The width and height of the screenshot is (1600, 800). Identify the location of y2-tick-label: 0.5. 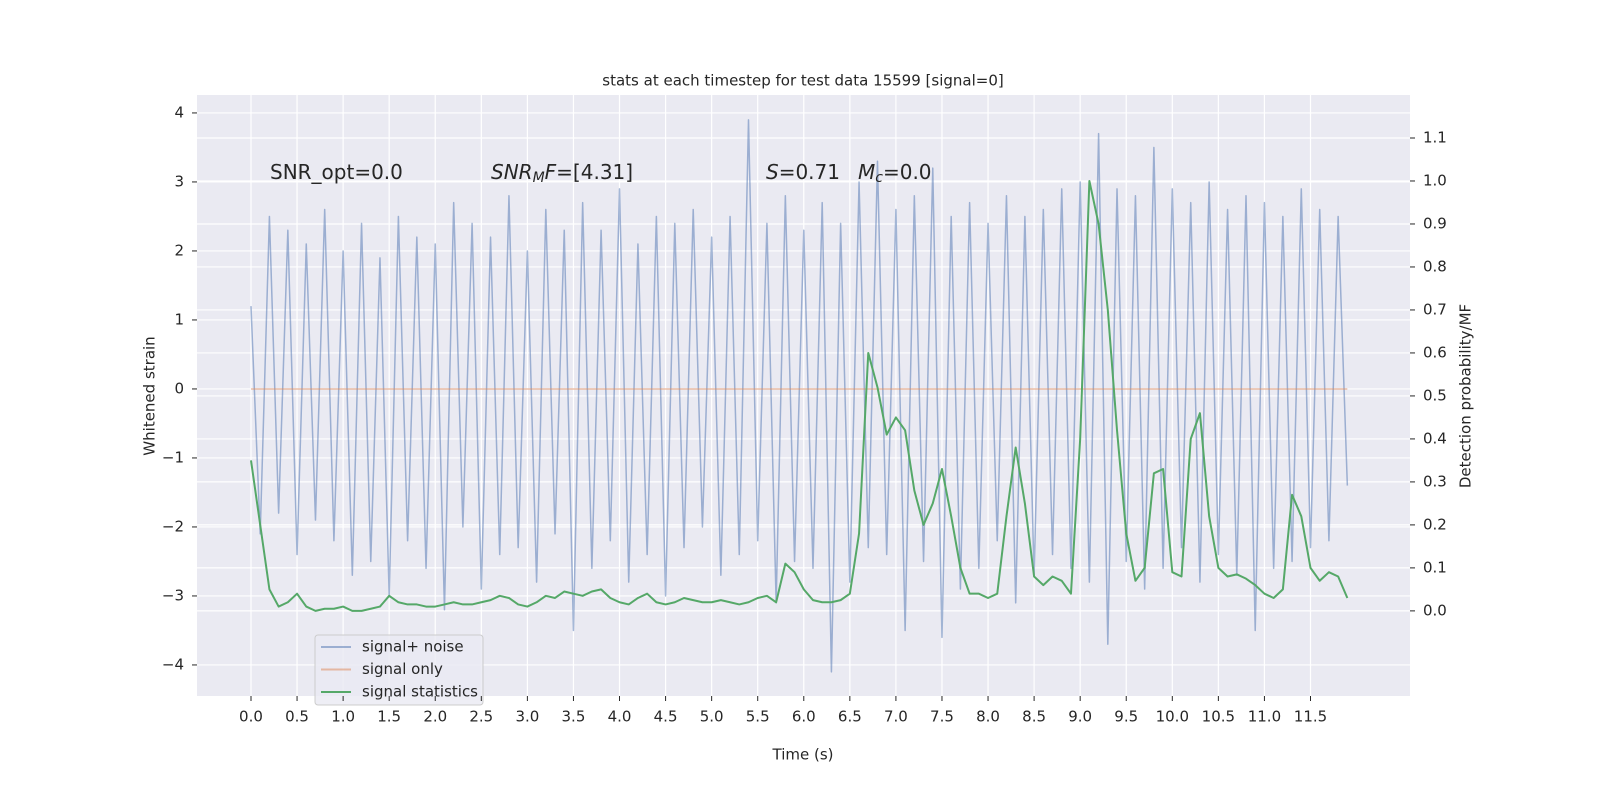
(1435, 395).